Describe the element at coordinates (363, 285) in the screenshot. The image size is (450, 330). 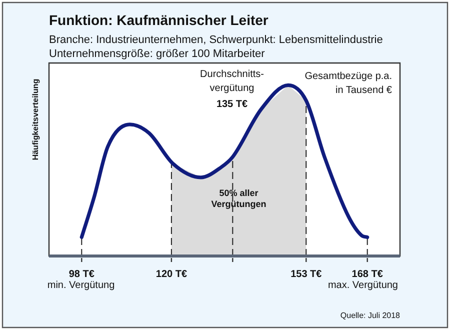
I see `text: max. Vergütung` at that location.